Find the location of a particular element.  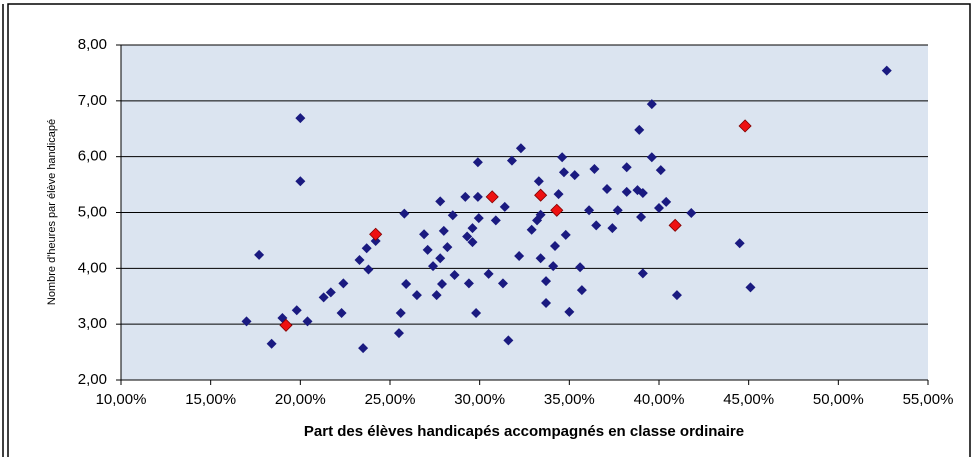

x-tick-label: 50,00% is located at coordinates (838, 399).